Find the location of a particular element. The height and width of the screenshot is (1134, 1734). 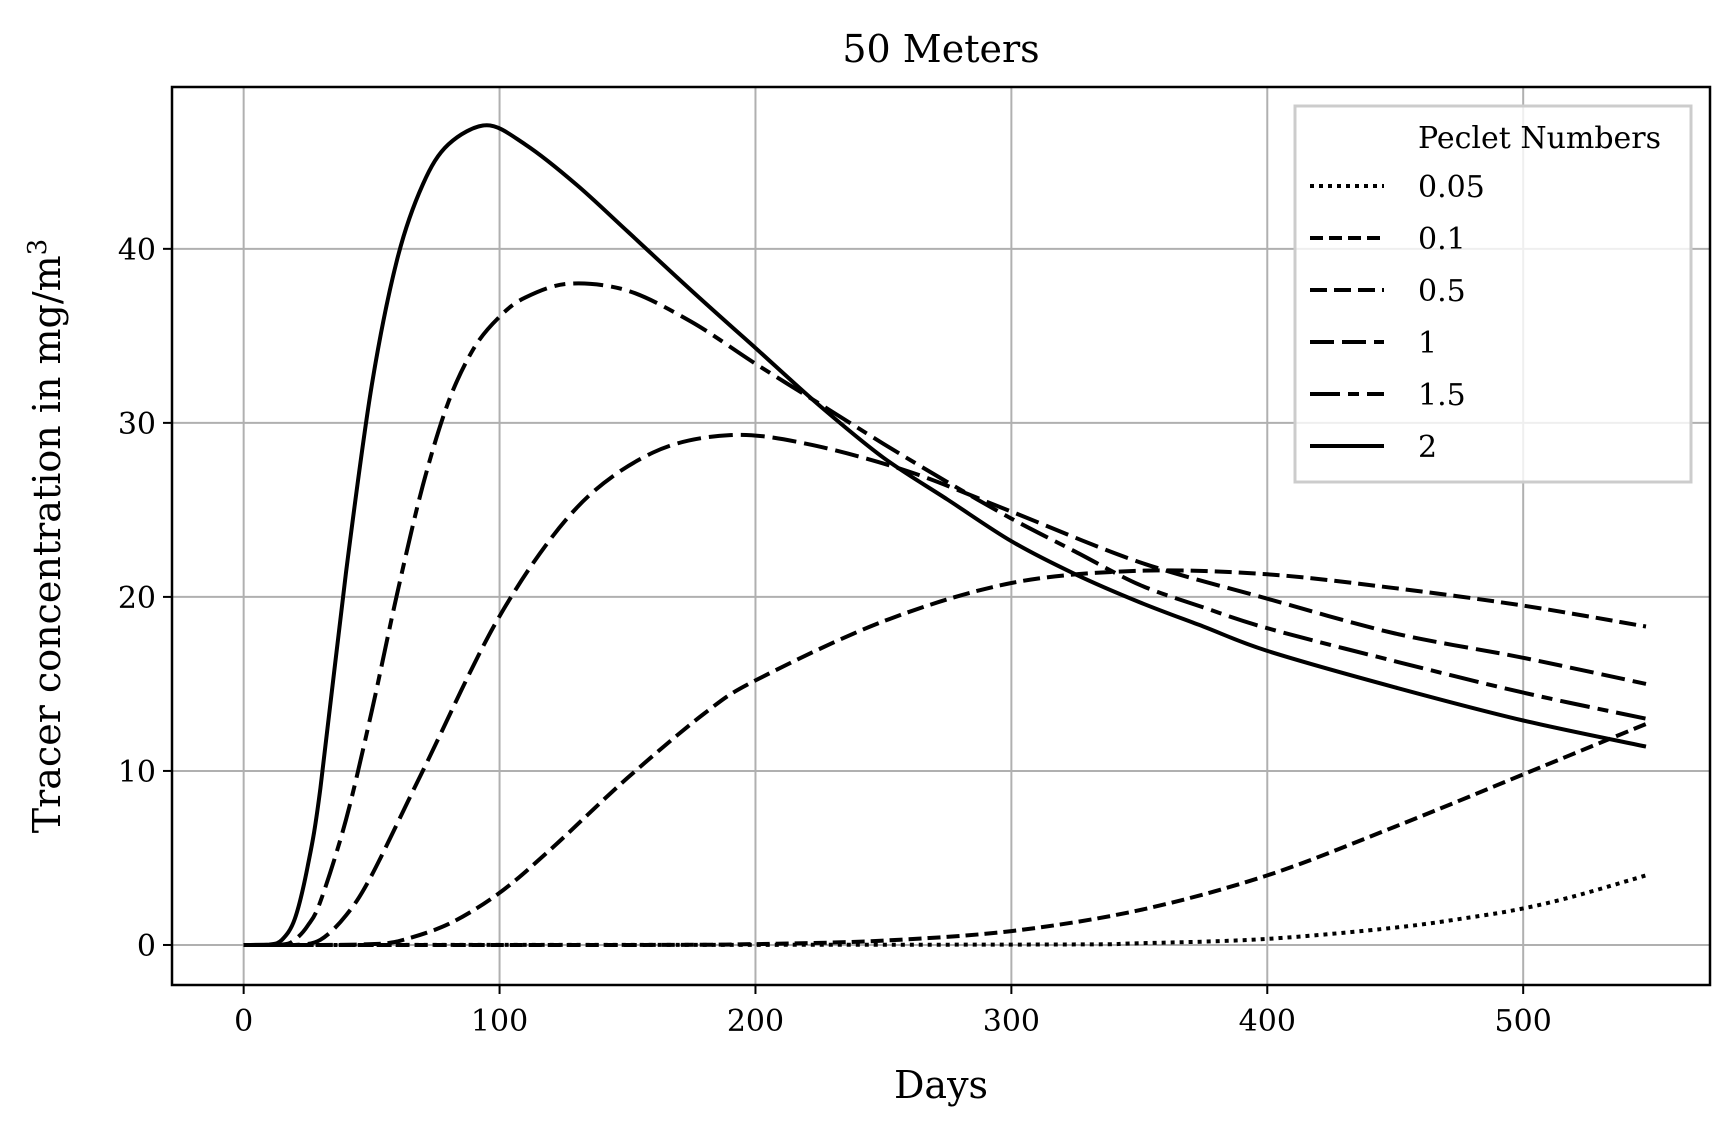

x-tick-label: 500 is located at coordinates (1523, 1021).